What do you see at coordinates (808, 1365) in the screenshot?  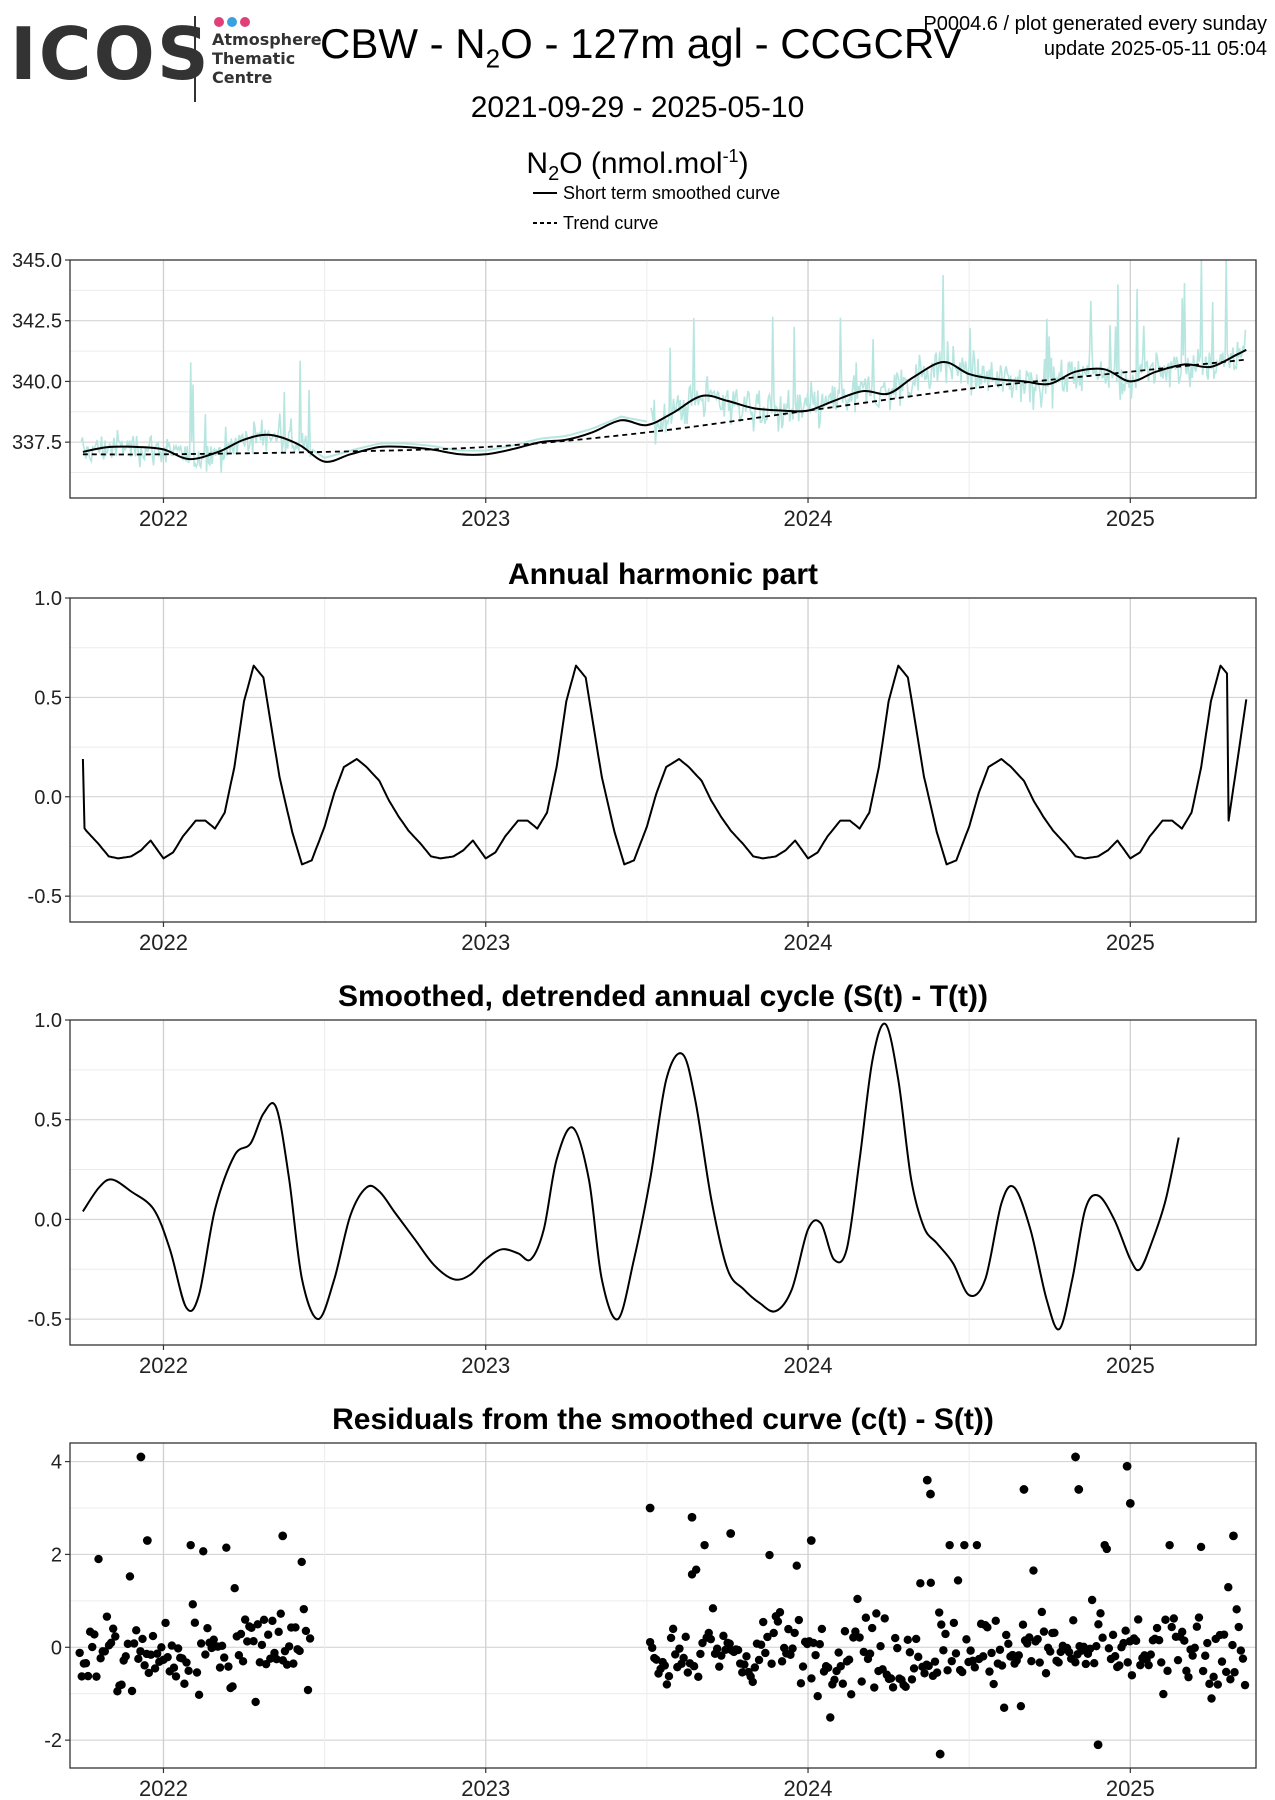 I see `x-tick-label: 2024` at bounding box center [808, 1365].